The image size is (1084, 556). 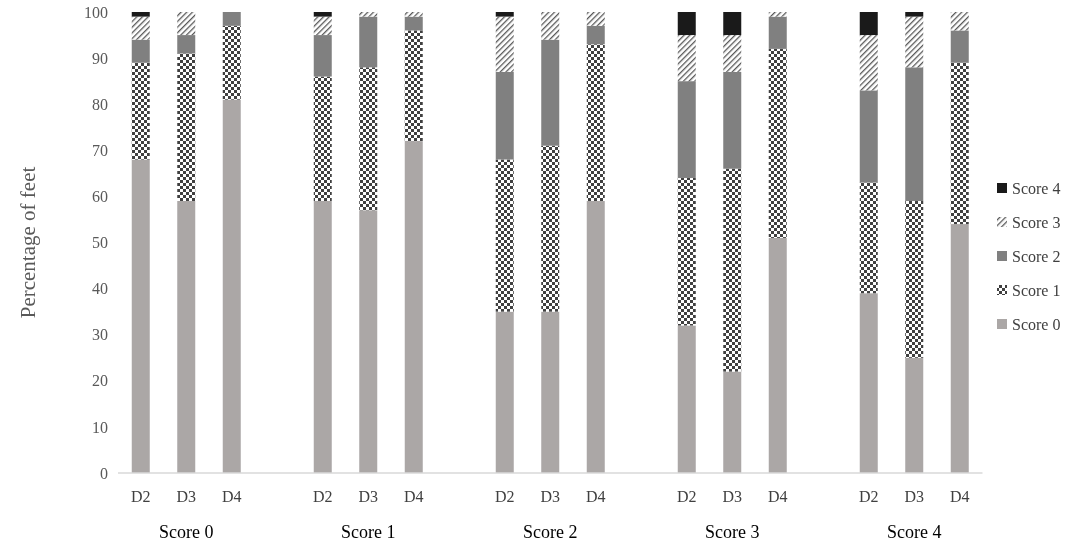 What do you see at coordinates (100, 104) in the screenshot?
I see `y-tick-label: 80` at bounding box center [100, 104].